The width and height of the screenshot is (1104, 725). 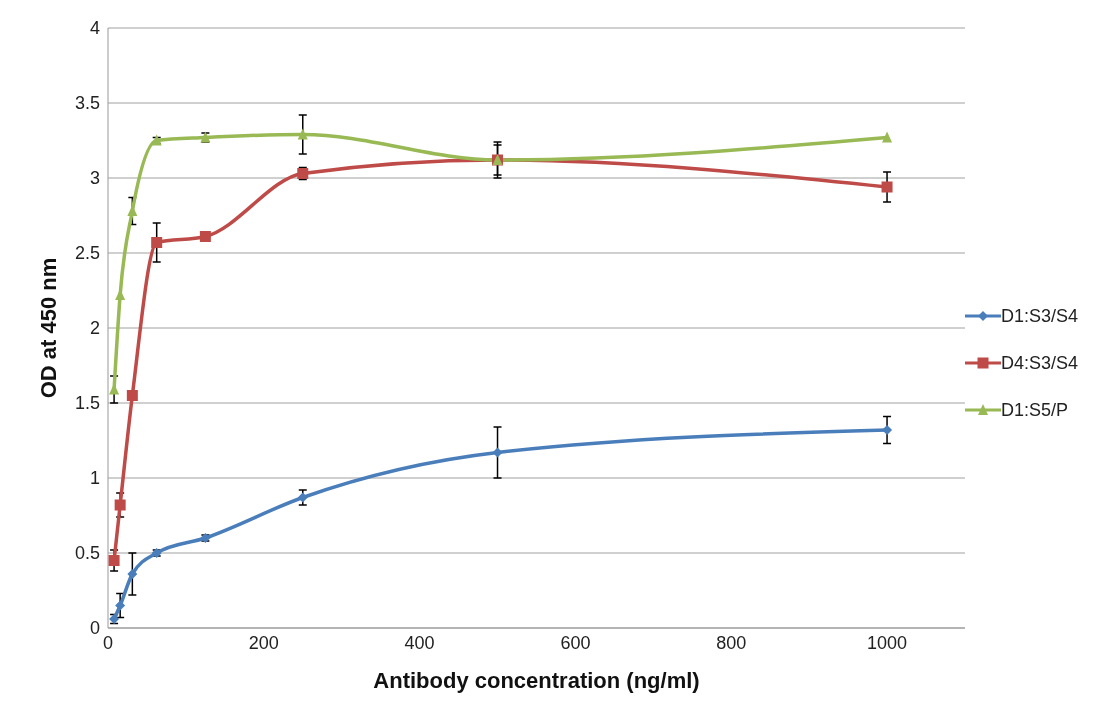 I want to click on legend-label: D1:S3/S4, so click(x=1039, y=316).